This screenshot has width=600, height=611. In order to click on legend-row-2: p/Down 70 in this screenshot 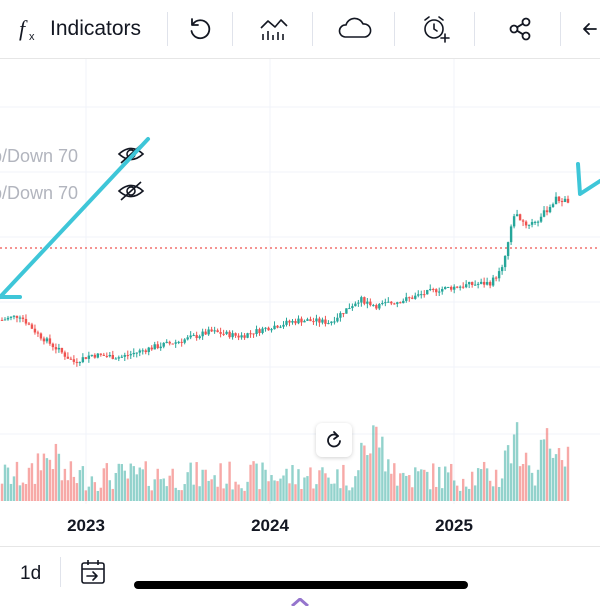, I will do `click(72, 192)`.